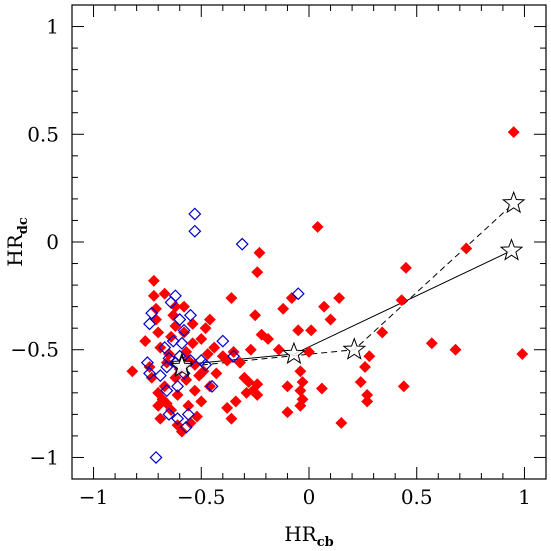 This screenshot has height=551, width=551. I want to click on x-tick-label: 0, so click(309, 497).